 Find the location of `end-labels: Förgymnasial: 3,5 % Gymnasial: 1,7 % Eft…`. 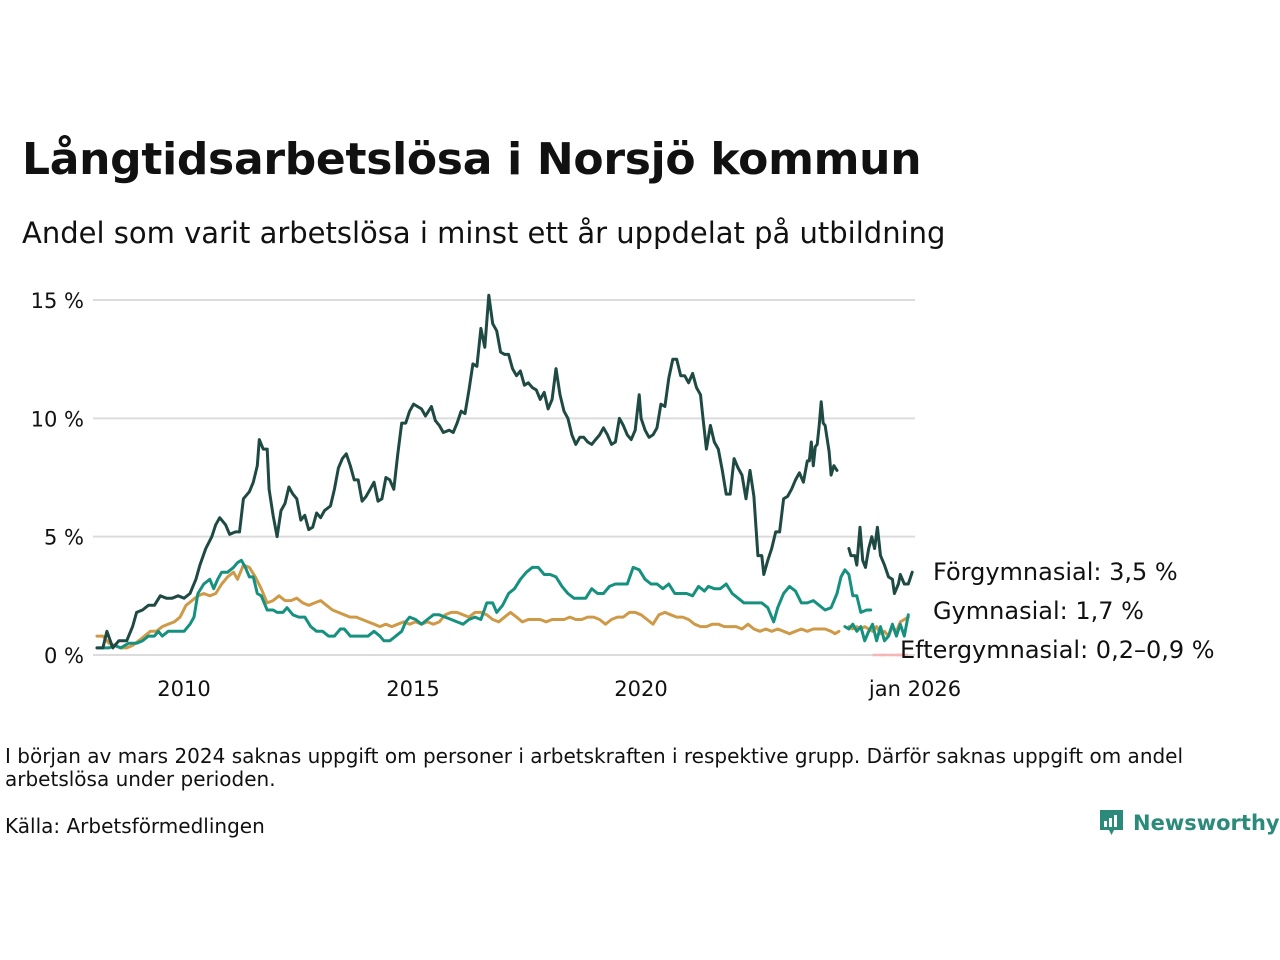

end-labels: Förgymnasial: 3,5 % Gymnasial: 1,7 % Eft… is located at coordinates (1057, 611).